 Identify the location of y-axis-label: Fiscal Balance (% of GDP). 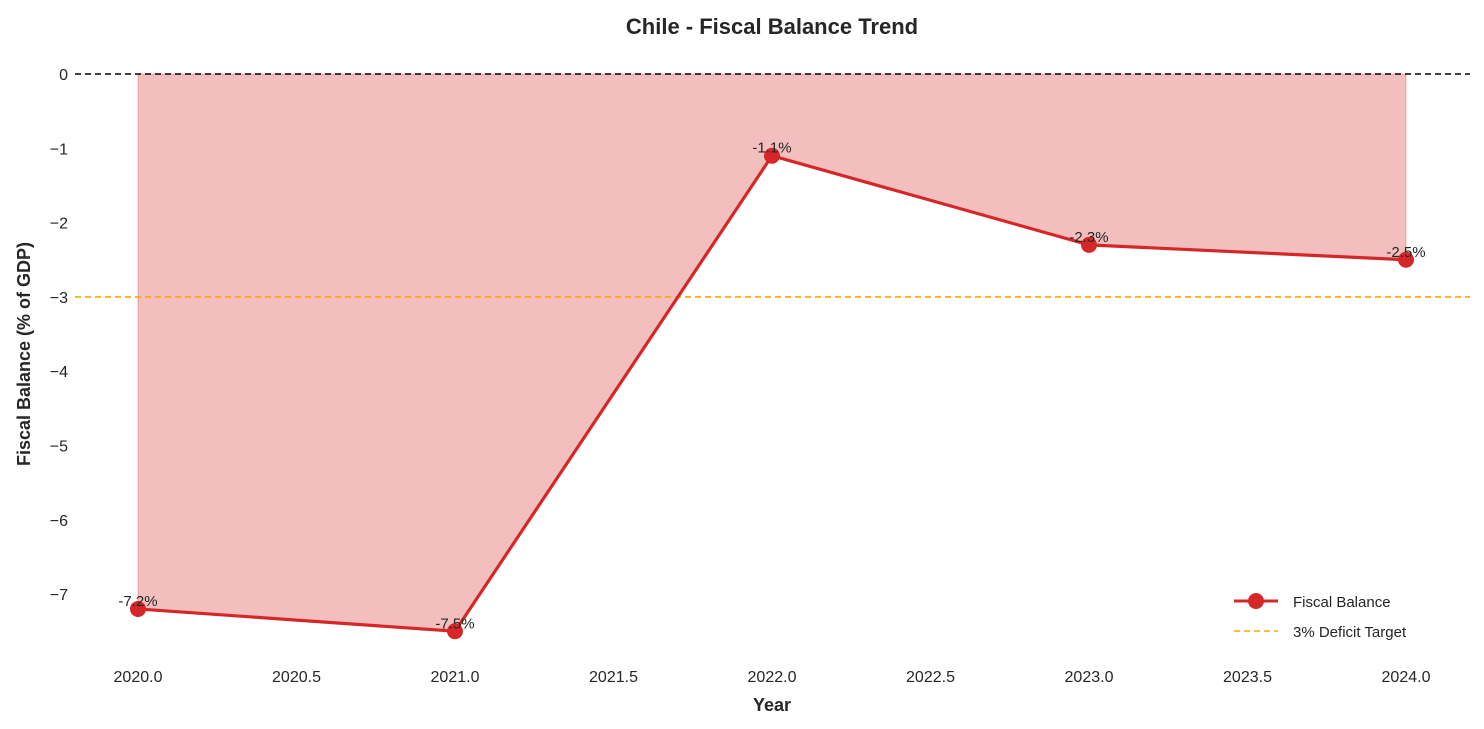
(24, 354).